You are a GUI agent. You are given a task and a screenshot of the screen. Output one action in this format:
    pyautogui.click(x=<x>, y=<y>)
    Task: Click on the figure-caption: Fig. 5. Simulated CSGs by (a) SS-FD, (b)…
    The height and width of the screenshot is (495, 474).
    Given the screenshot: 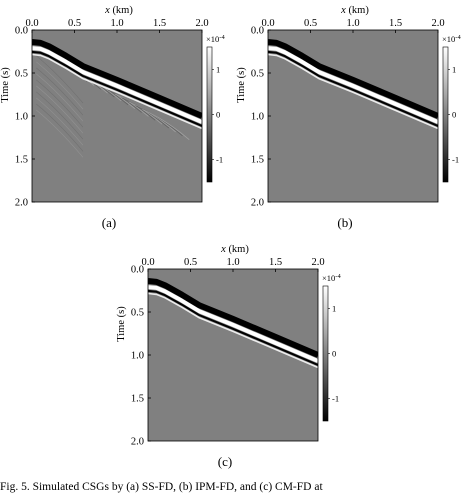 What is the action you would take?
    pyautogui.click(x=161, y=487)
    